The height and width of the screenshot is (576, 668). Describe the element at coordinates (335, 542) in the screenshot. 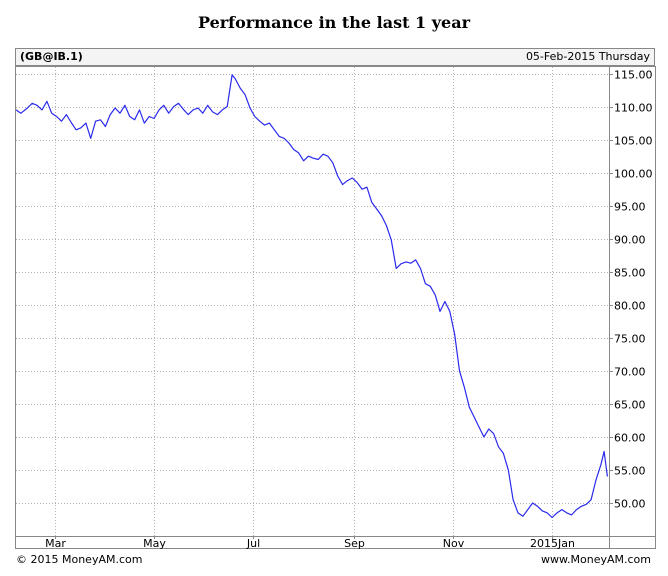

I see `x-axis-frame` at that location.